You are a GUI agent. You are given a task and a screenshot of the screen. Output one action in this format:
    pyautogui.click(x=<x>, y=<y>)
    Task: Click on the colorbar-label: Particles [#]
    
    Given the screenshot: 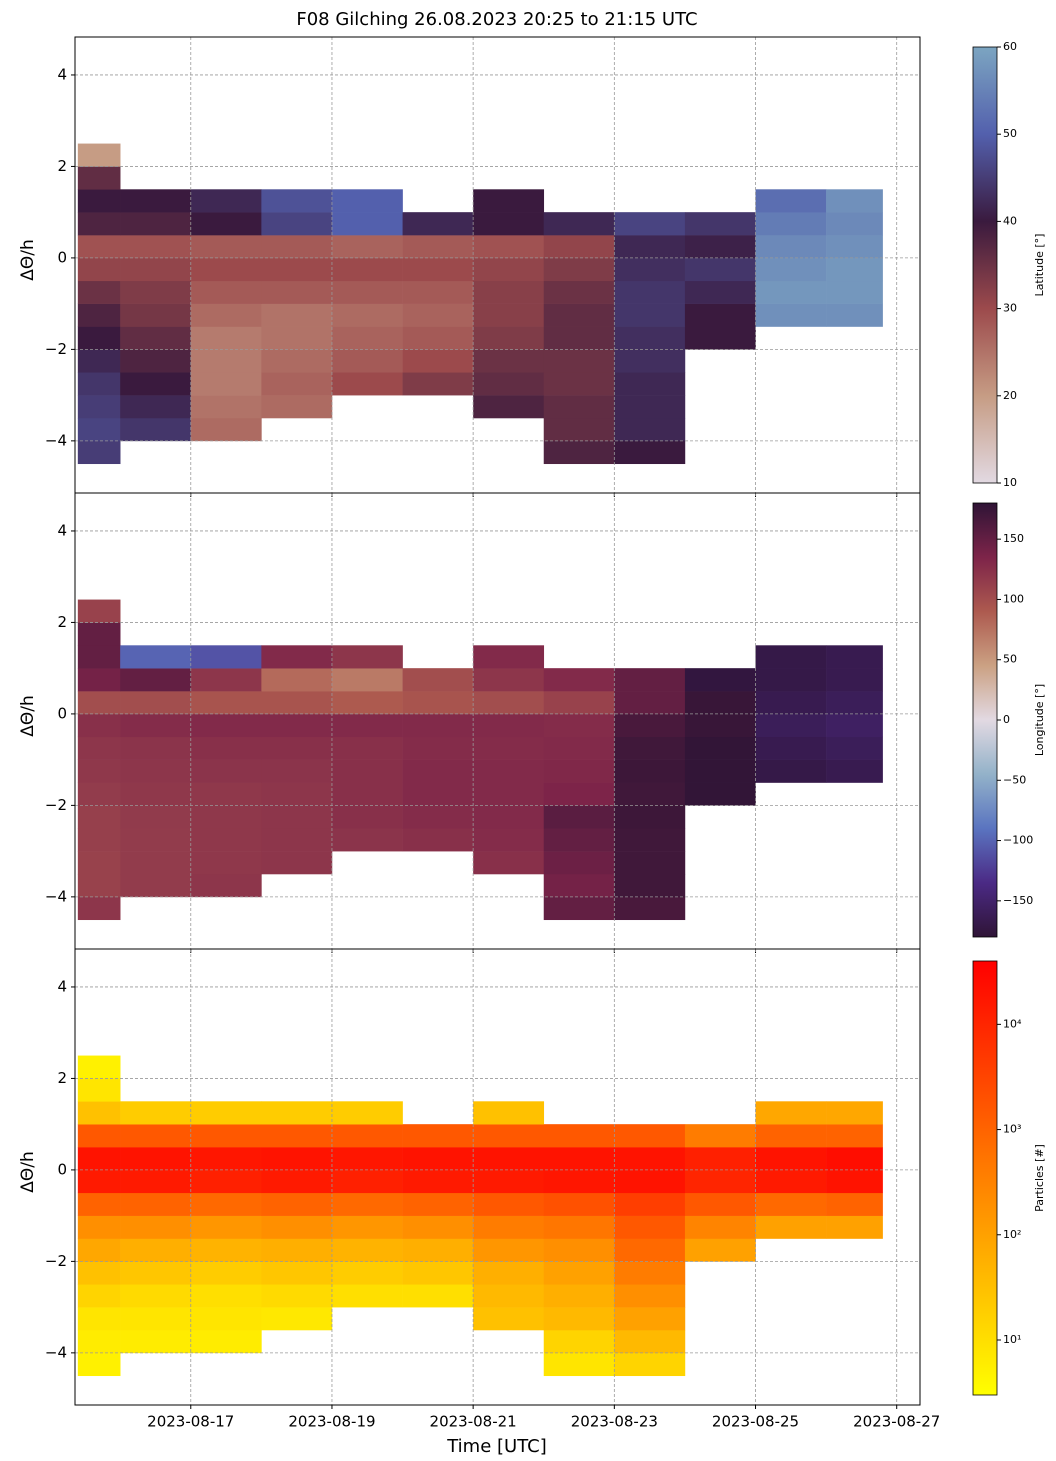 What is the action you would take?
    pyautogui.click(x=1039, y=1178)
    